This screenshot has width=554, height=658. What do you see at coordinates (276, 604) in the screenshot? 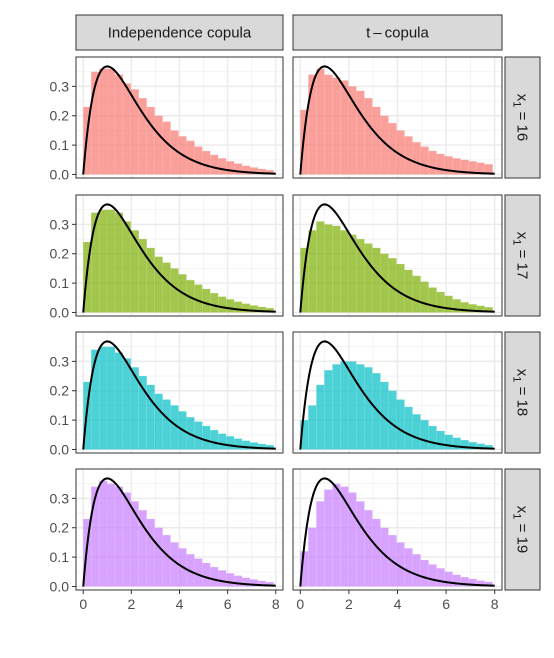
I see `x-tick-label: 8` at bounding box center [276, 604].